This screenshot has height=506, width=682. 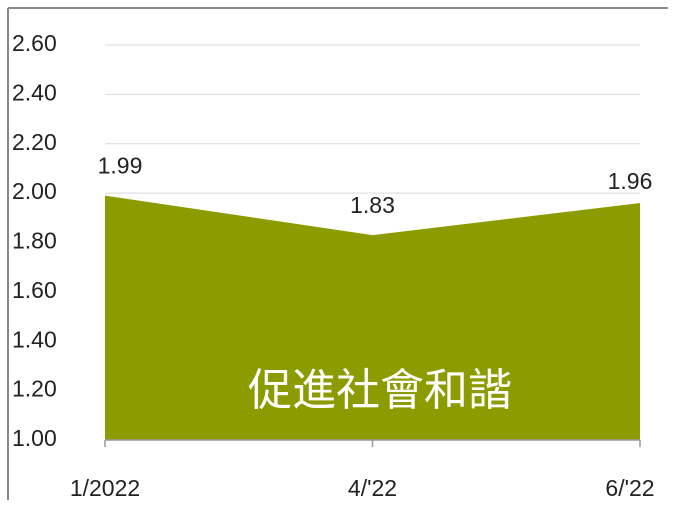 I want to click on y-tick-label: 2.40, so click(x=34, y=92).